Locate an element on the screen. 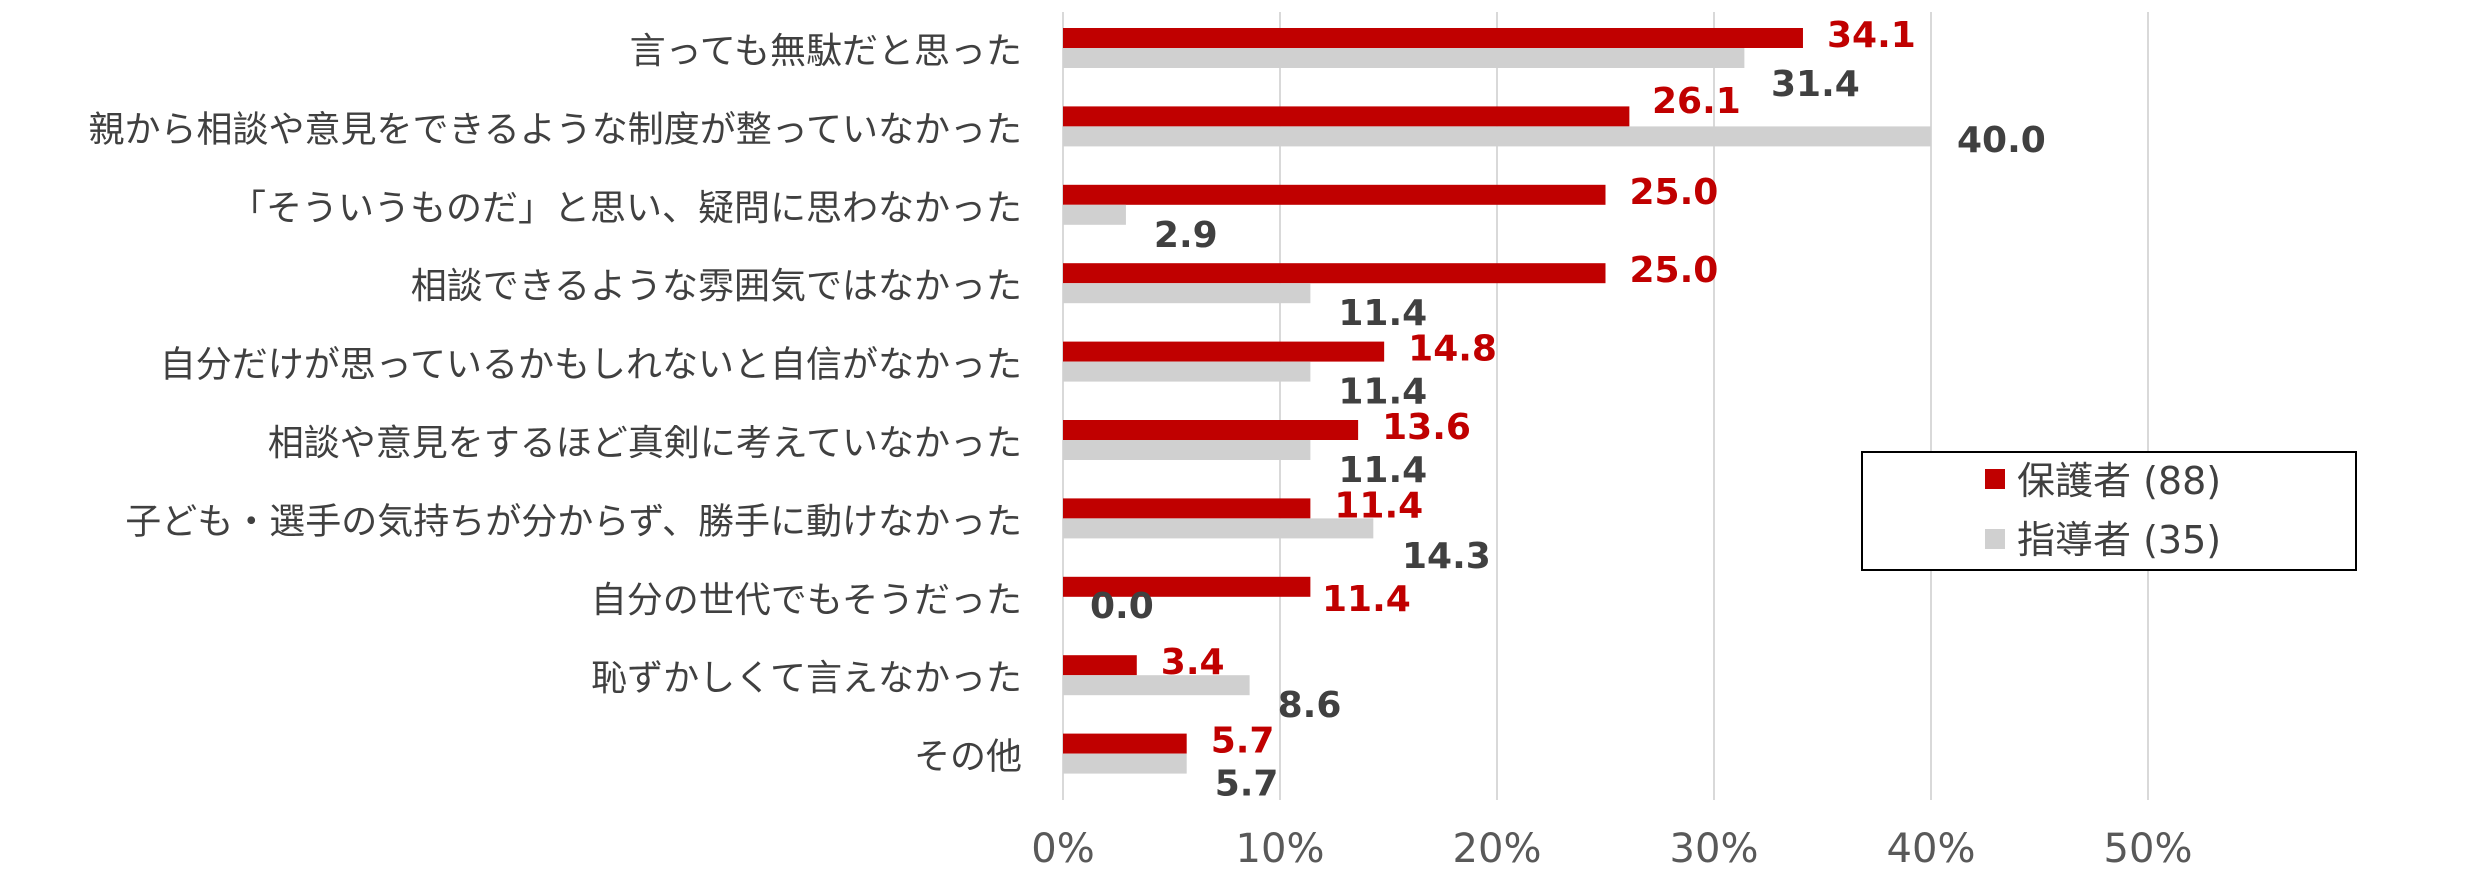 This screenshot has width=2466, height=880. category-label: 相談できるような雰囲気ではなかった is located at coordinates (716, 286).